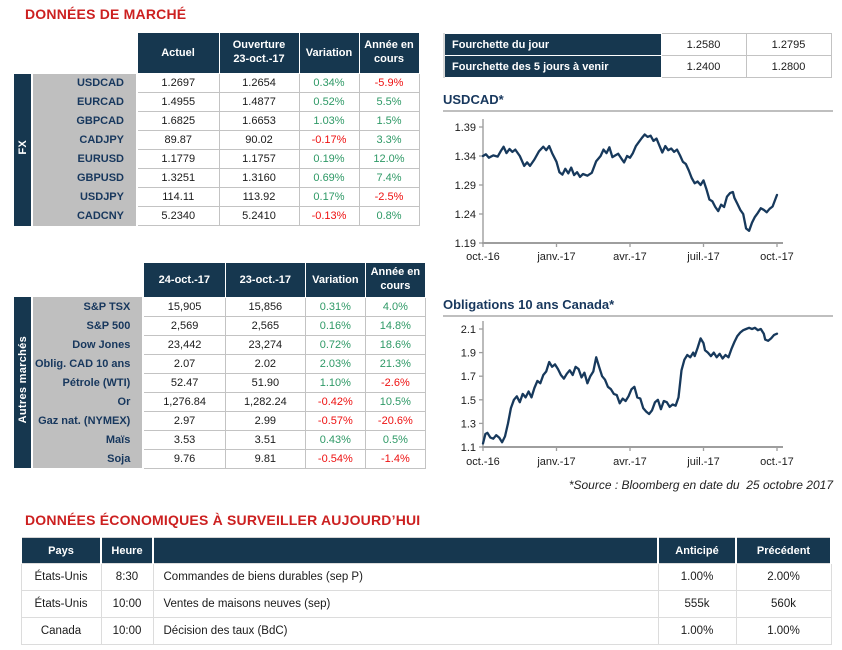 The image size is (842, 650). Describe the element at coordinates (178, 178) in the screenshot. I see `value-cell: 1.3251` at that location.